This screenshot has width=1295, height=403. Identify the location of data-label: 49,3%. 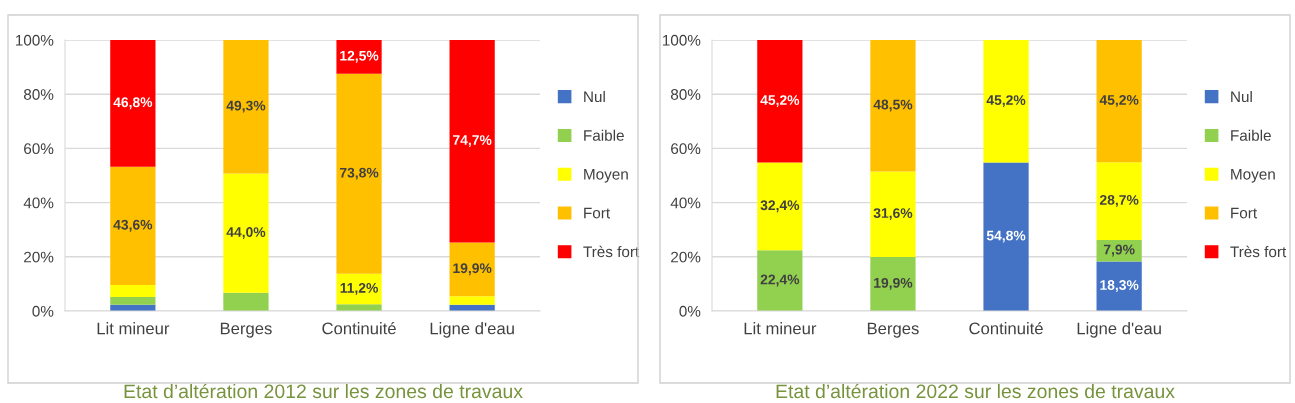
(246, 106).